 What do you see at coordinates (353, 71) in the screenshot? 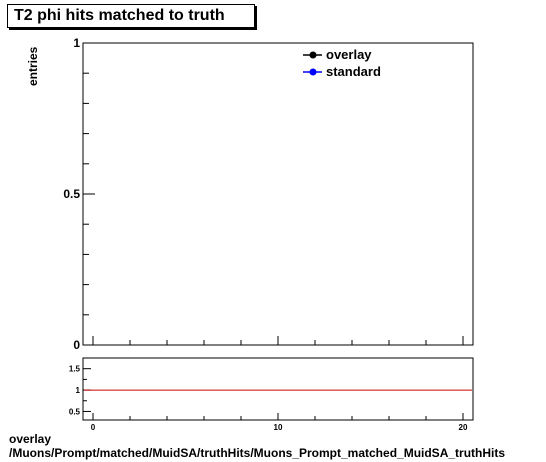
I see `legend-label: standard` at bounding box center [353, 71].